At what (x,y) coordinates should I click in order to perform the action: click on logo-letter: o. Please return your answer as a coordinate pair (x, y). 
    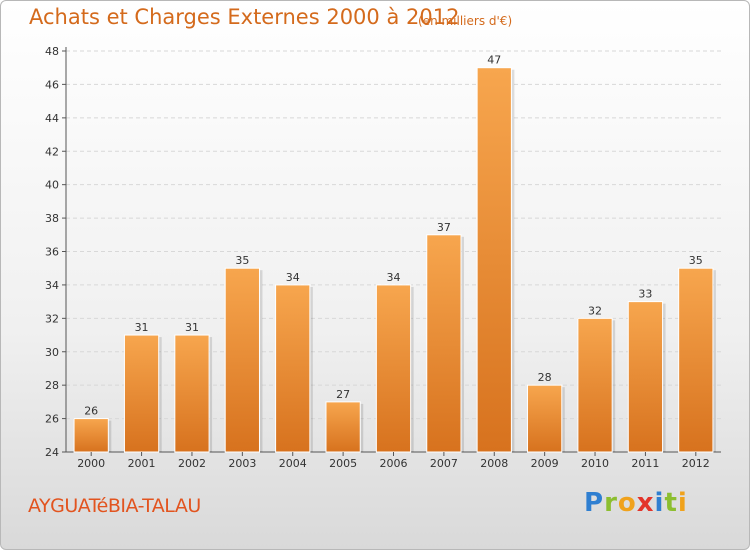
    Looking at the image, I should click on (627, 503).